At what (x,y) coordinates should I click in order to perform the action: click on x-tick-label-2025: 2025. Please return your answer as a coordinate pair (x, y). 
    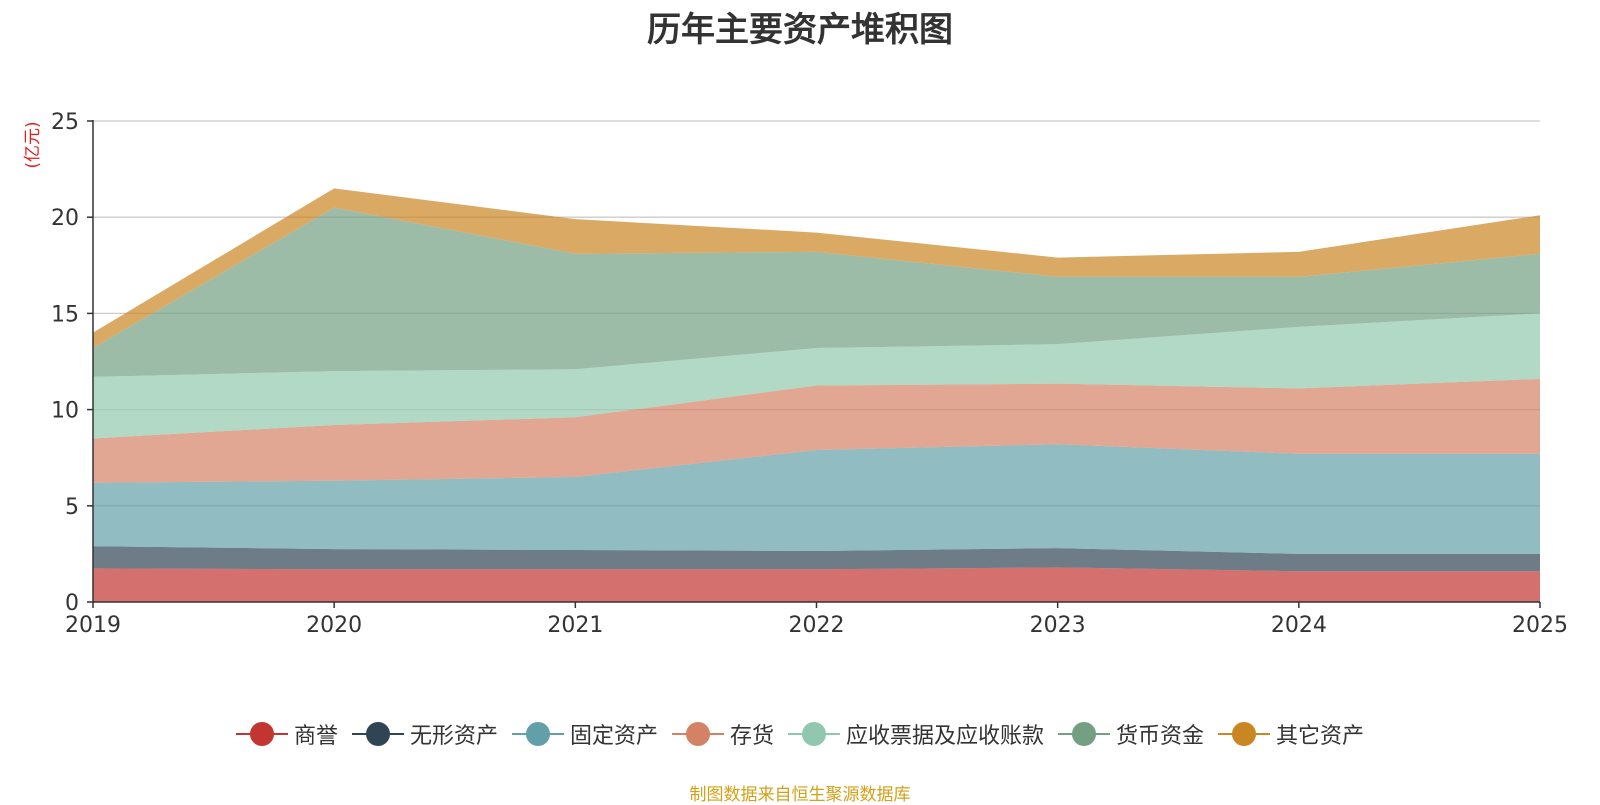
    Looking at the image, I should click on (1540, 625).